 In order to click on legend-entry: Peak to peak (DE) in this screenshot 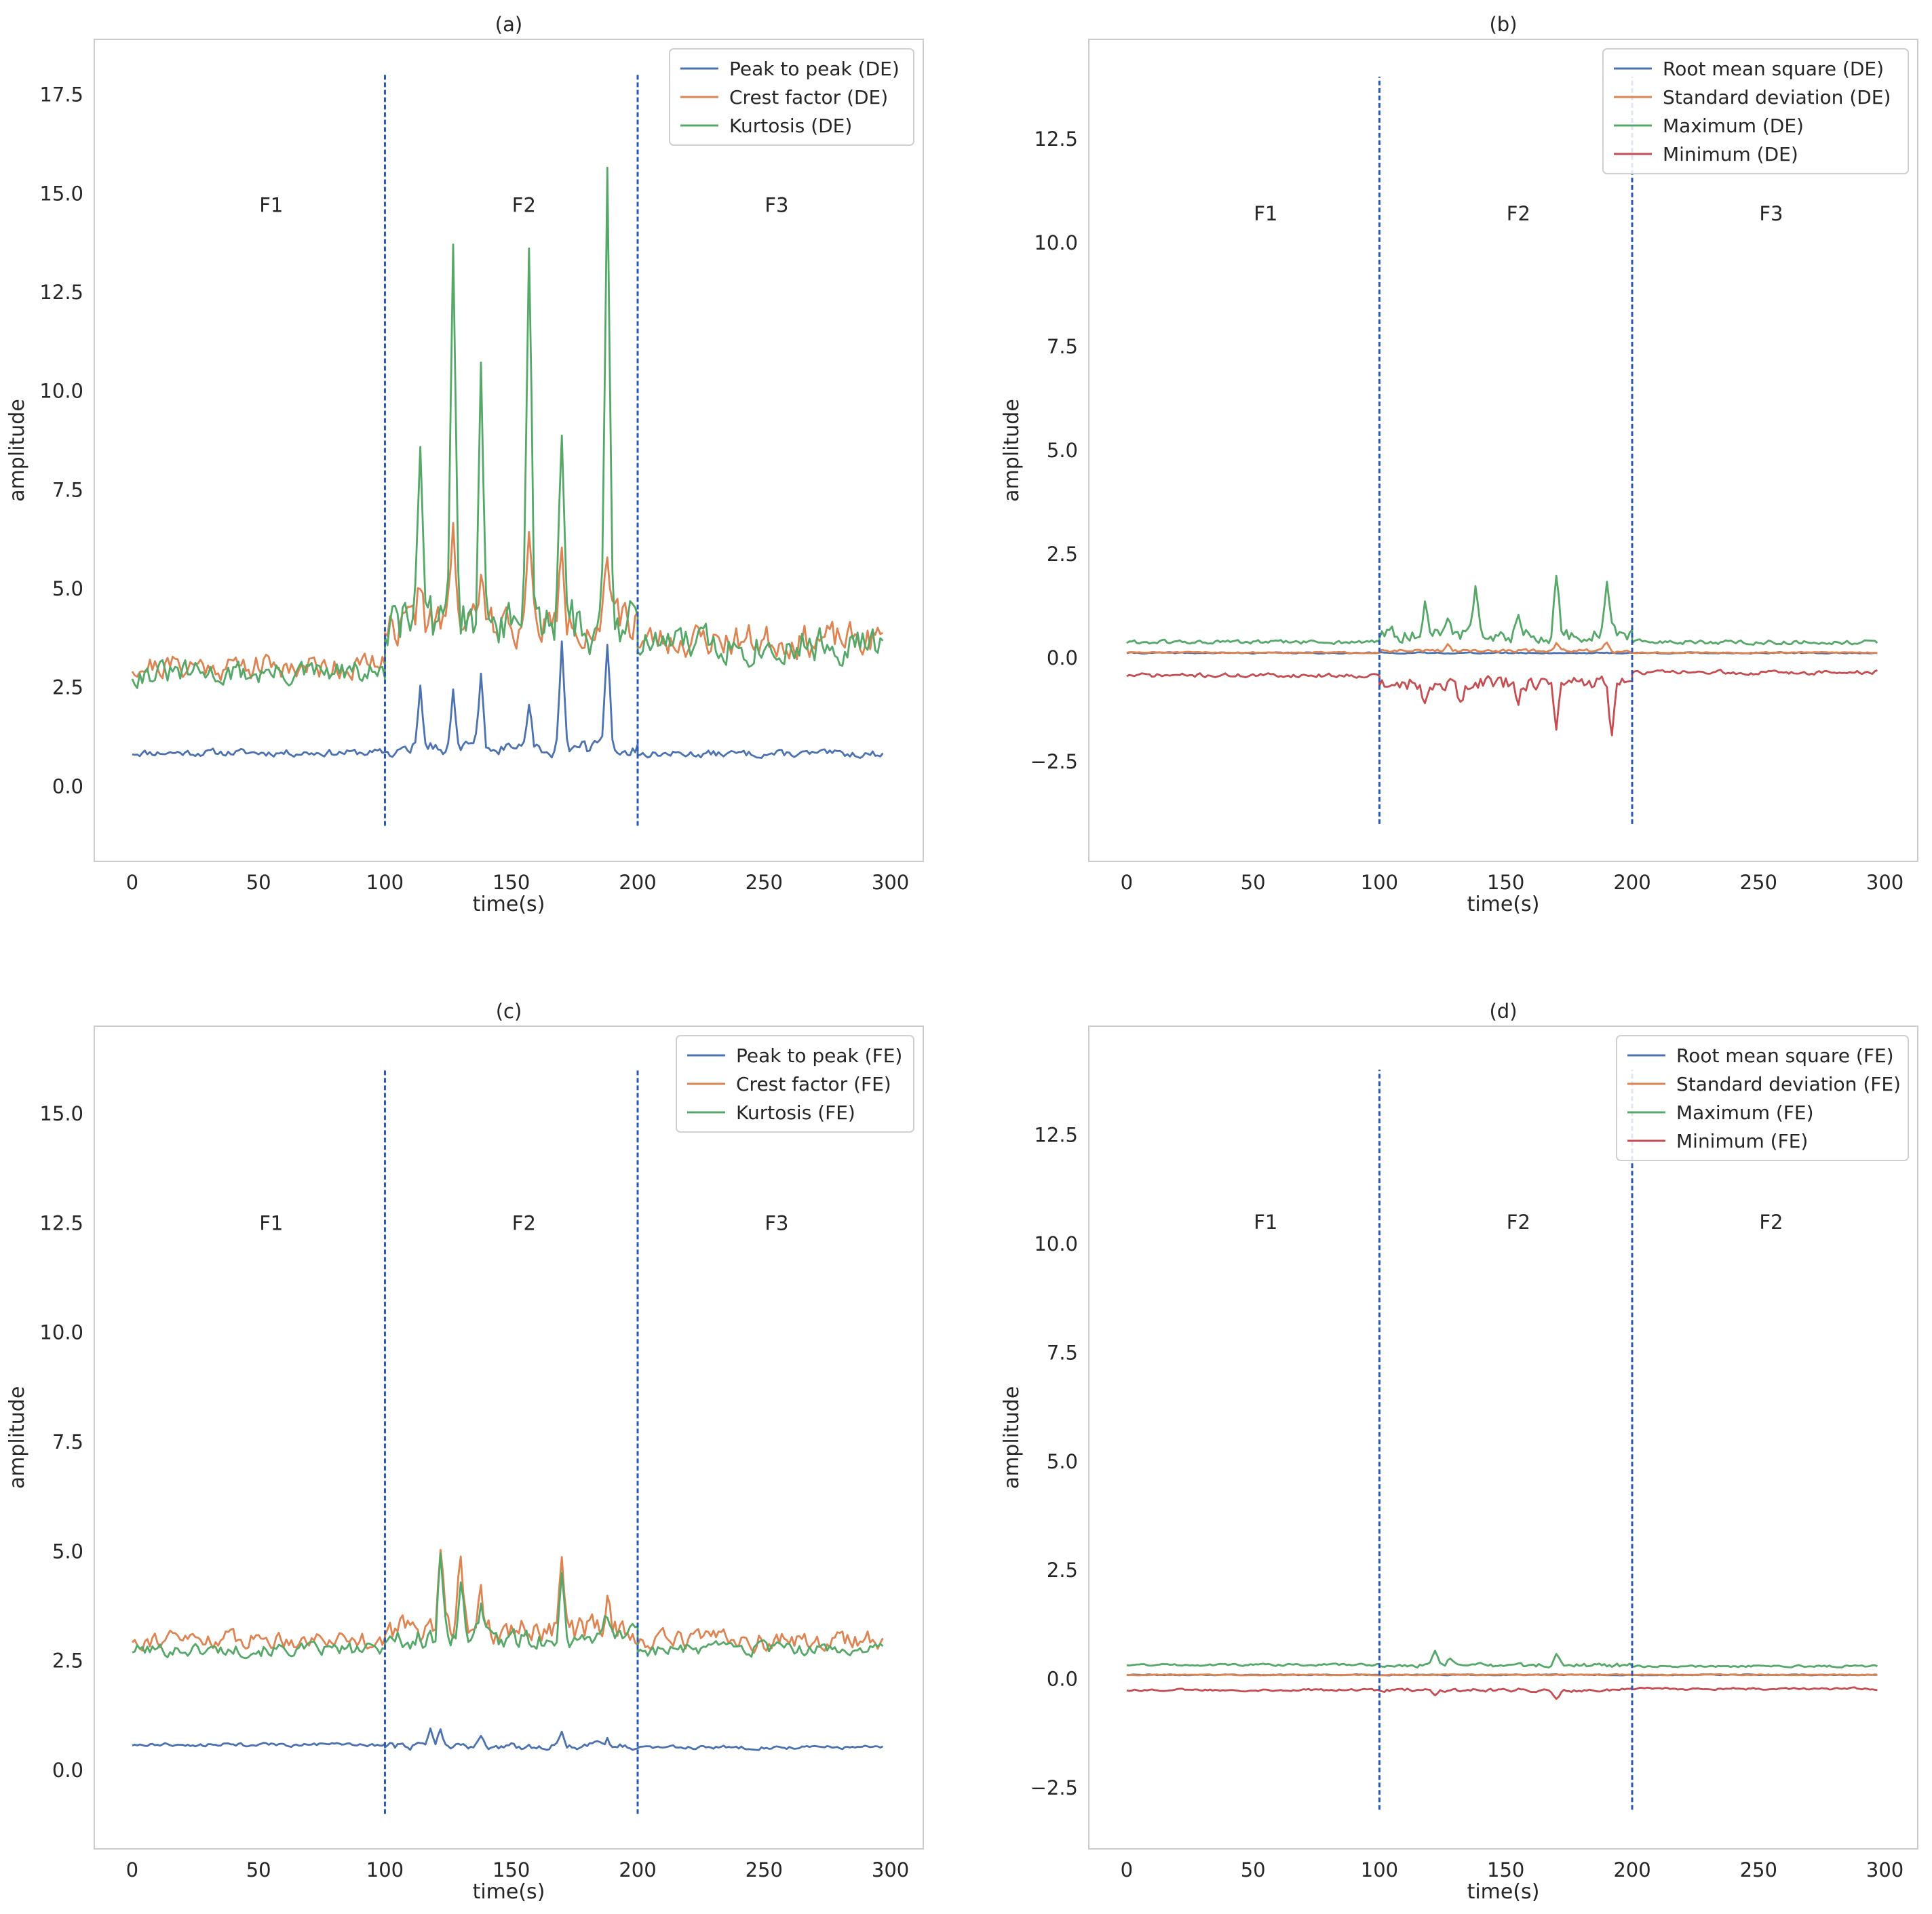, I will do `click(814, 69)`.